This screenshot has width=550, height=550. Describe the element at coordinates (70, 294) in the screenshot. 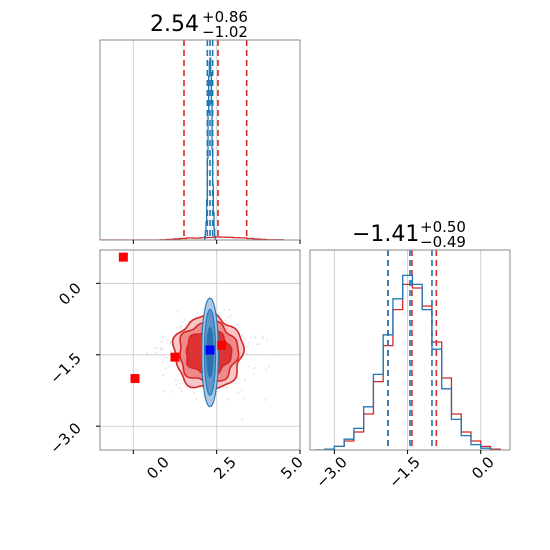

I see `y-tick-label-0: 0.0` at that location.